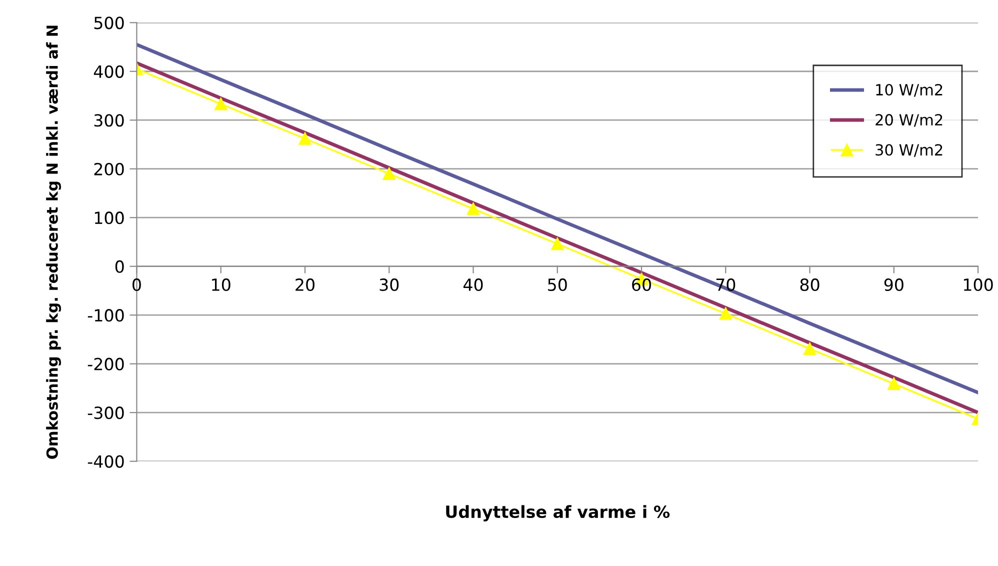 This screenshot has height=566, width=998. Describe the element at coordinates (109, 120) in the screenshot. I see `y-tick-label: 300` at that location.